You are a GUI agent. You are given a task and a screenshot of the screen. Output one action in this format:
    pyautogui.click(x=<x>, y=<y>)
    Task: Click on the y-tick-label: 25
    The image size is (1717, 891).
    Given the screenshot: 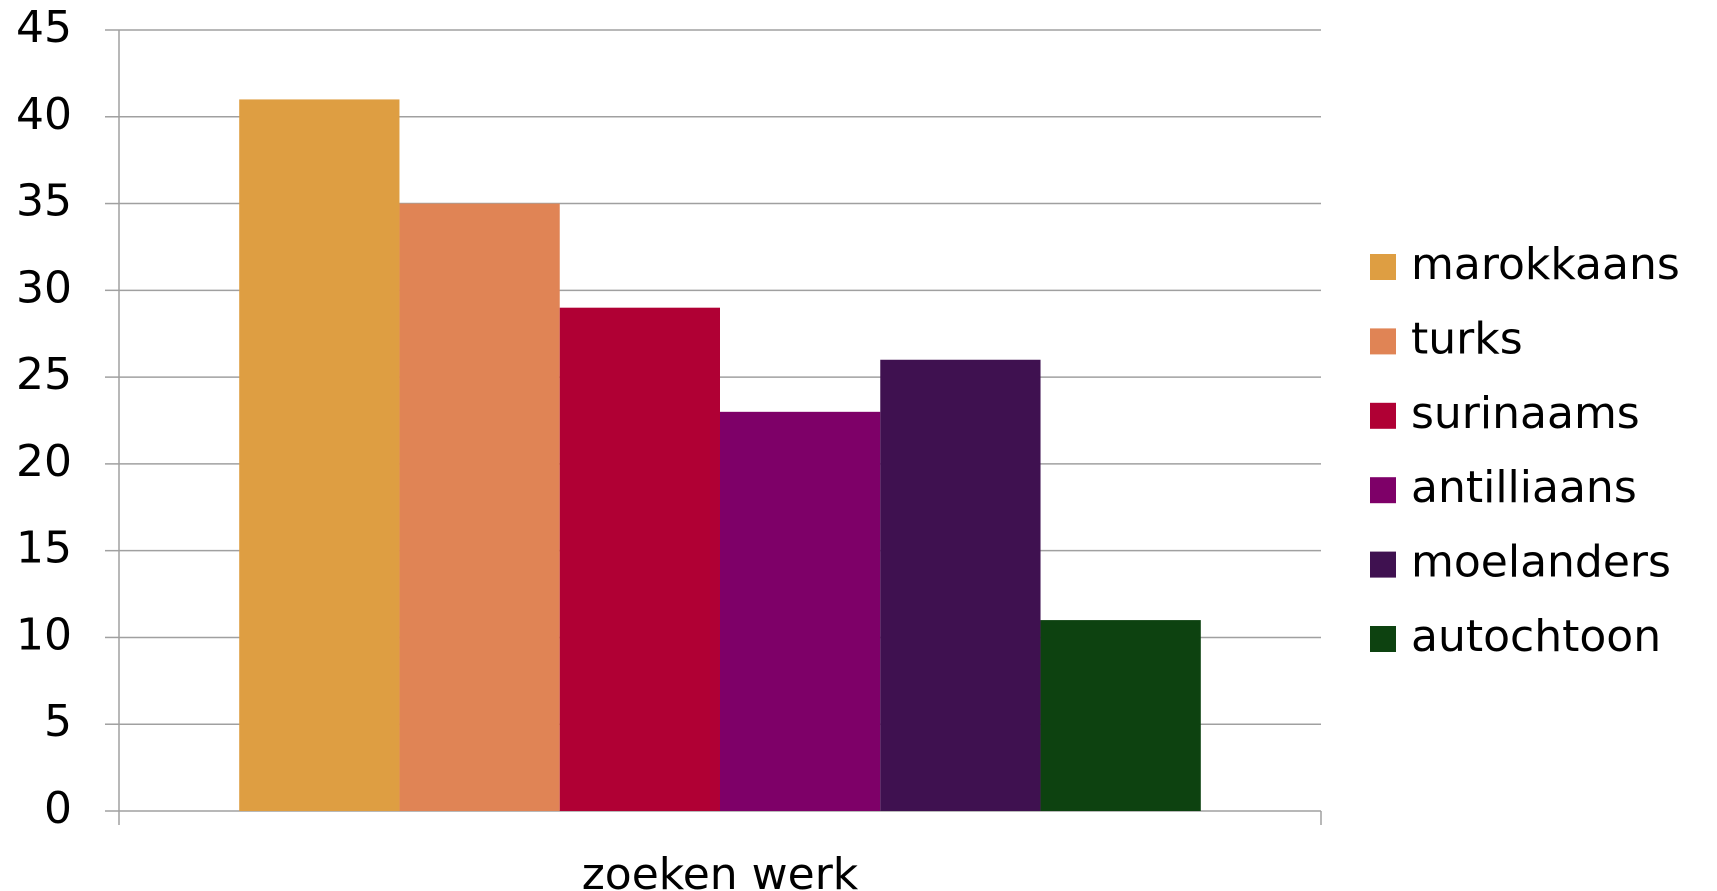 What is the action you would take?
    pyautogui.click(x=44, y=374)
    